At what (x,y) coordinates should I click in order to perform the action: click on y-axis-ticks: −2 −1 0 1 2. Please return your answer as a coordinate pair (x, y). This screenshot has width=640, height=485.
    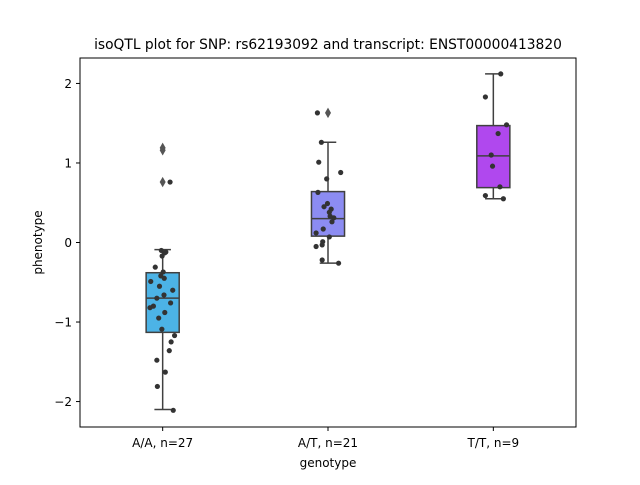
    Looking at the image, I should click on (67, 243).